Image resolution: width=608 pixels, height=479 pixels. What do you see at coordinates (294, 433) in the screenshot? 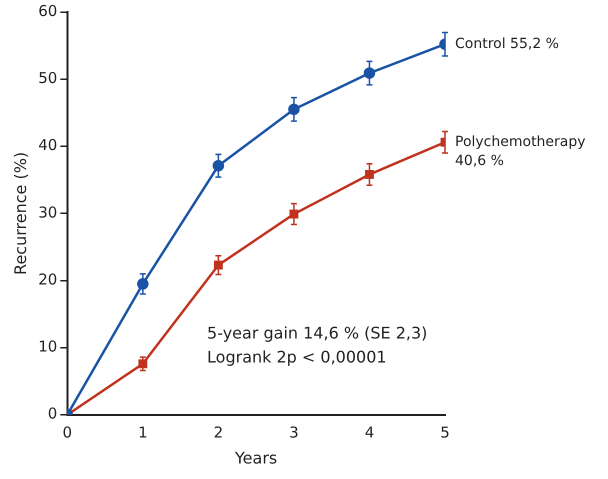
I see `x-tick-label: 3` at bounding box center [294, 433].